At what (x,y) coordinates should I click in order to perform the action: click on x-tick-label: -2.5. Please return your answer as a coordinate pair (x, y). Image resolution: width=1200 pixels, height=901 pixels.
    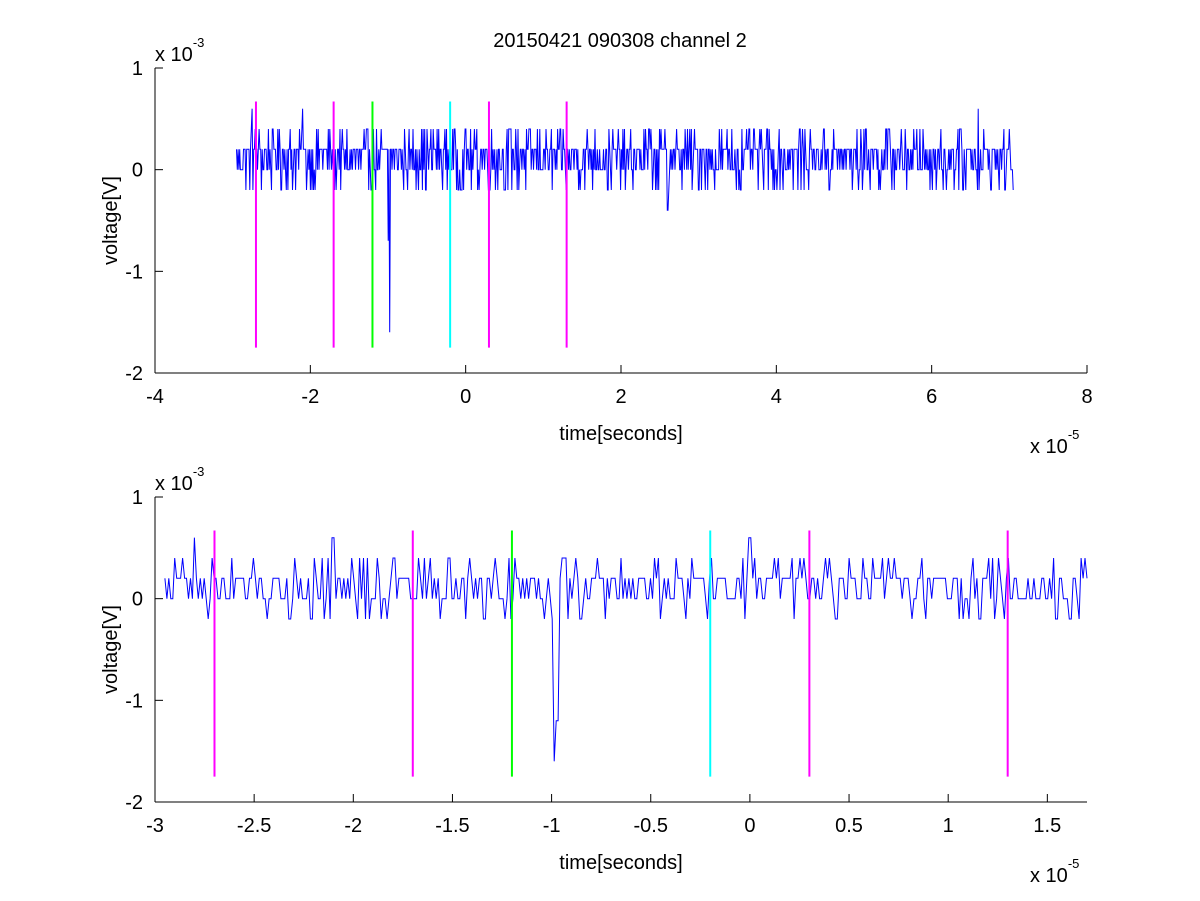
    Looking at the image, I should click on (254, 826).